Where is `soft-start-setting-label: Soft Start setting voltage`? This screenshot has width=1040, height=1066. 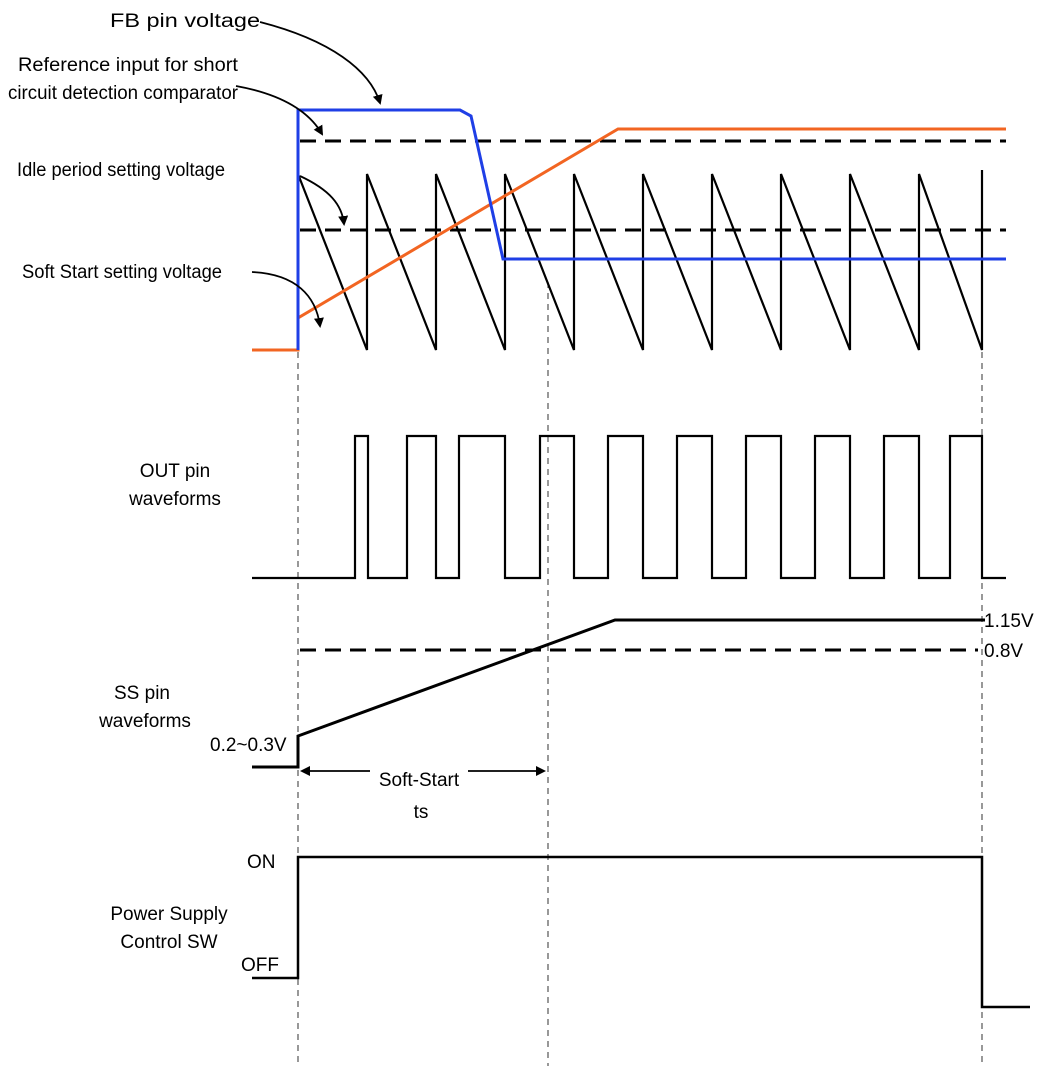 soft-start-setting-label: Soft Start setting voltage is located at coordinates (122, 272).